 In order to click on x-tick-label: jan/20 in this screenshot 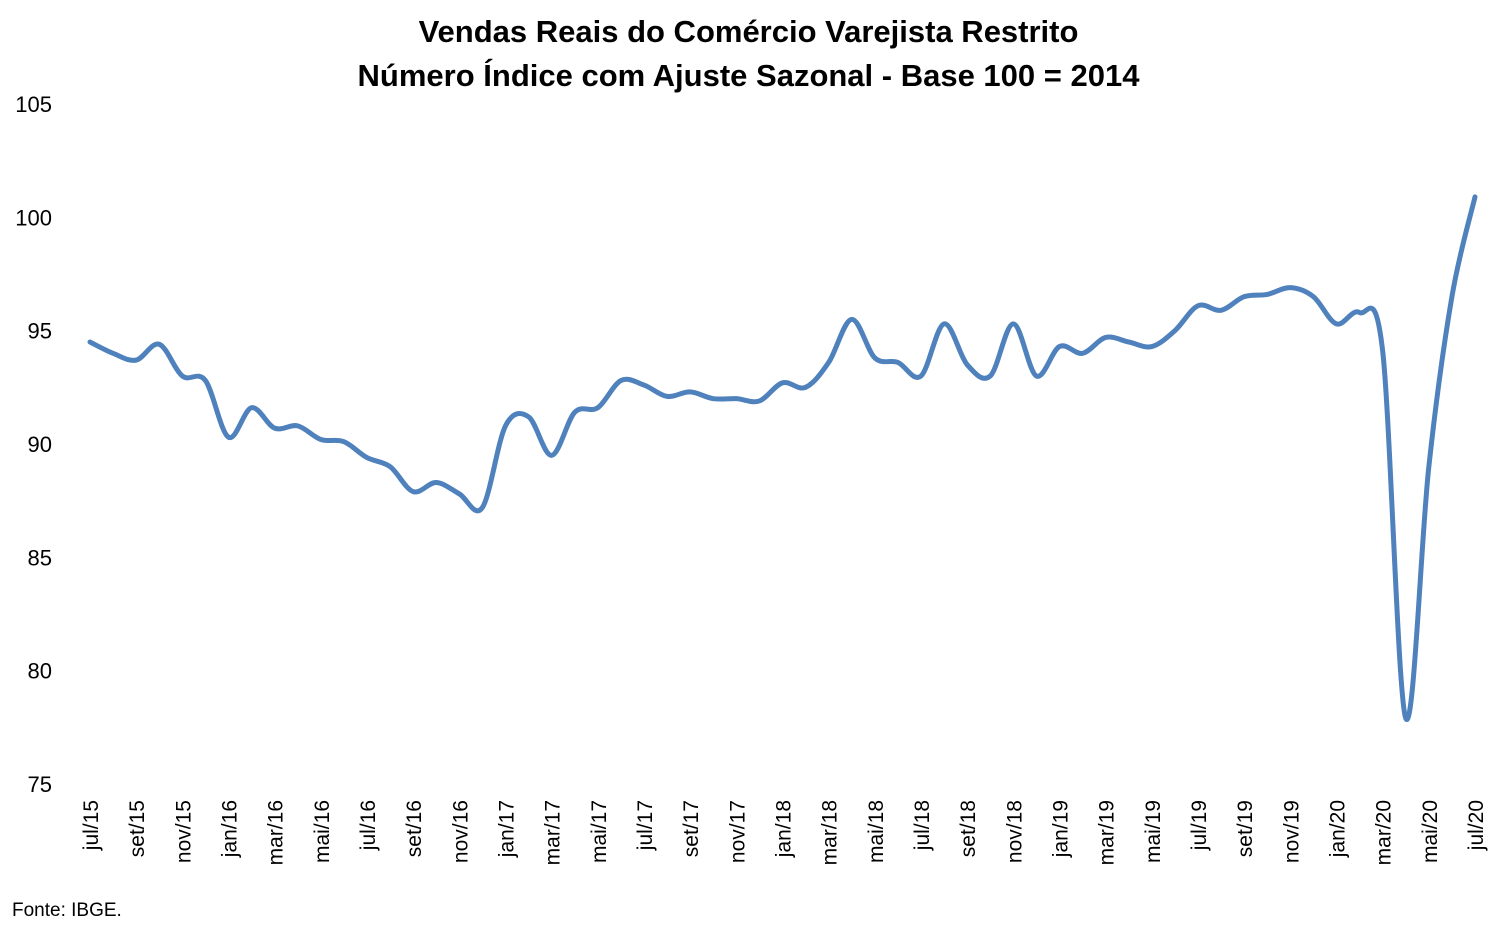, I will do `click(1338, 829)`.